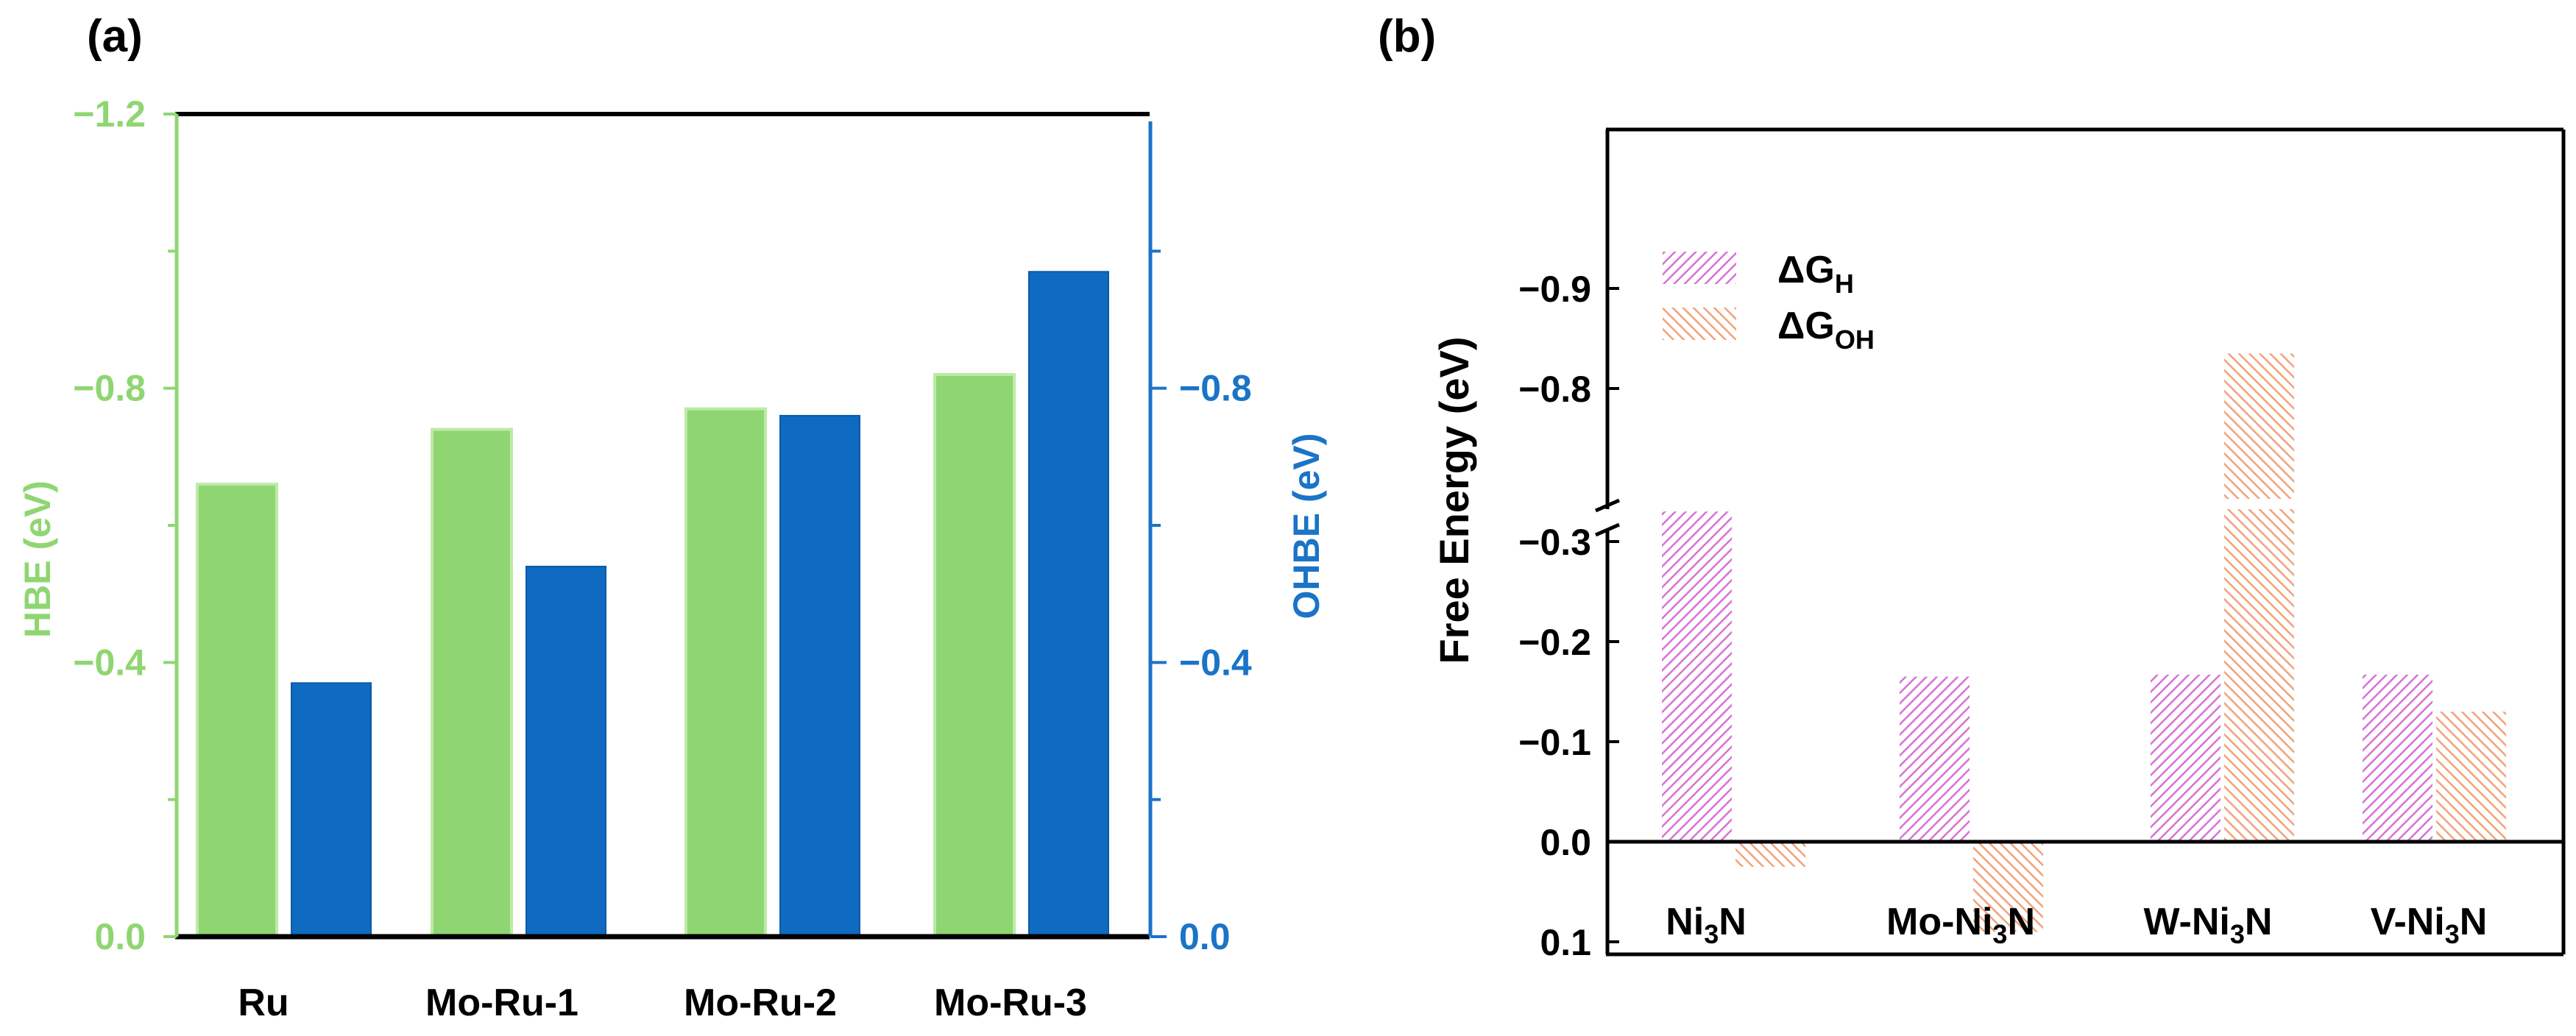  What do you see at coordinates (109, 388) in the screenshot?
I see `hbe-tick-label: −0.8` at bounding box center [109, 388].